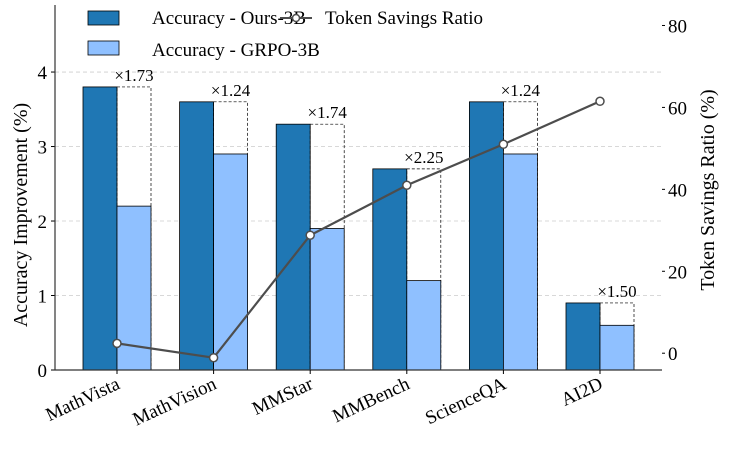 The width and height of the screenshot is (731, 472). What do you see at coordinates (21, 215) in the screenshot?
I see `y-axis-label: Accuracy Improvement (%)` at bounding box center [21, 215].